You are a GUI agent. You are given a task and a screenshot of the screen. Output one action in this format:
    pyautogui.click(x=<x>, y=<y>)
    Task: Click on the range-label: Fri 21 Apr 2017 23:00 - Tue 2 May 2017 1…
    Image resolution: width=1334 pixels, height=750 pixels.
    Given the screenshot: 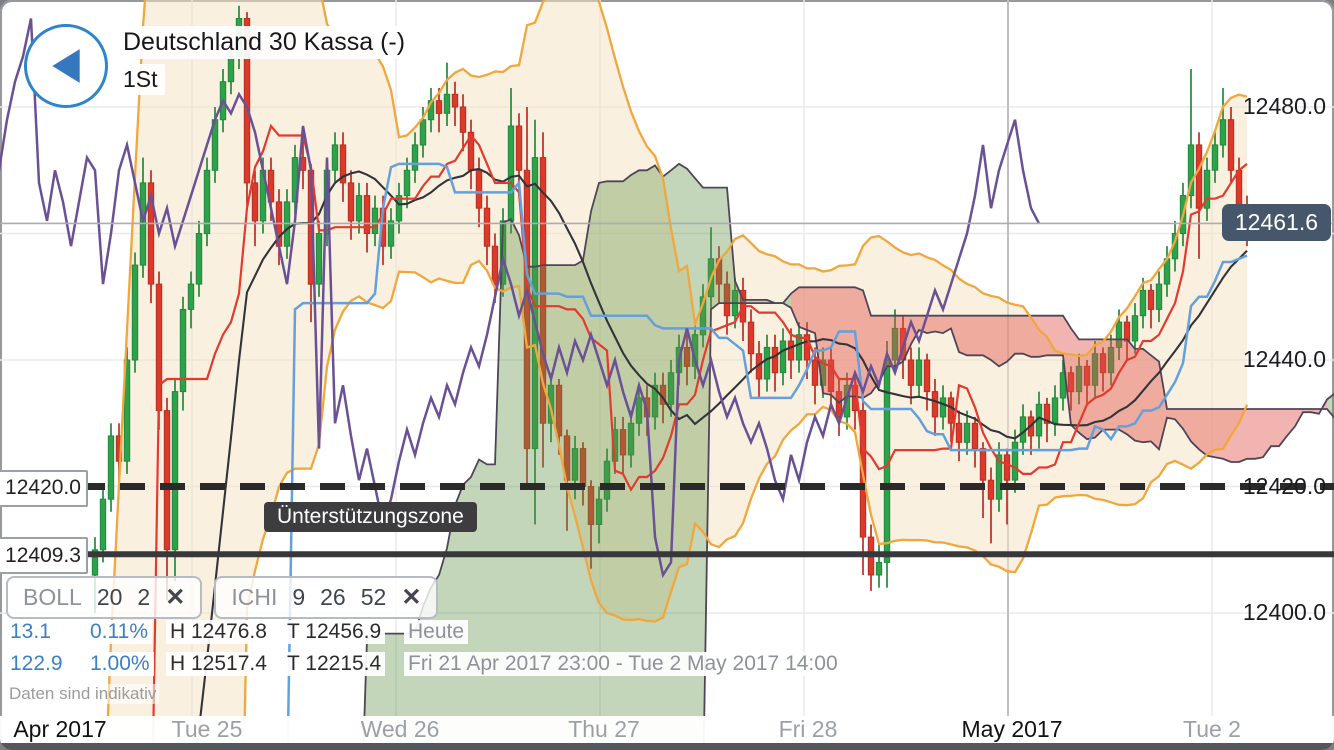 What is the action you would take?
    pyautogui.click(x=623, y=664)
    